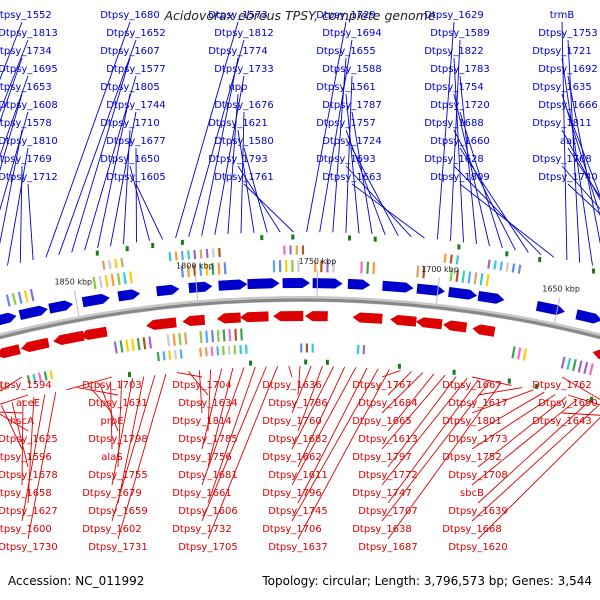 The width and height of the screenshot is (600, 600). I want to click on reverse-gene-label: Dtpsy_1814, so click(202, 421).